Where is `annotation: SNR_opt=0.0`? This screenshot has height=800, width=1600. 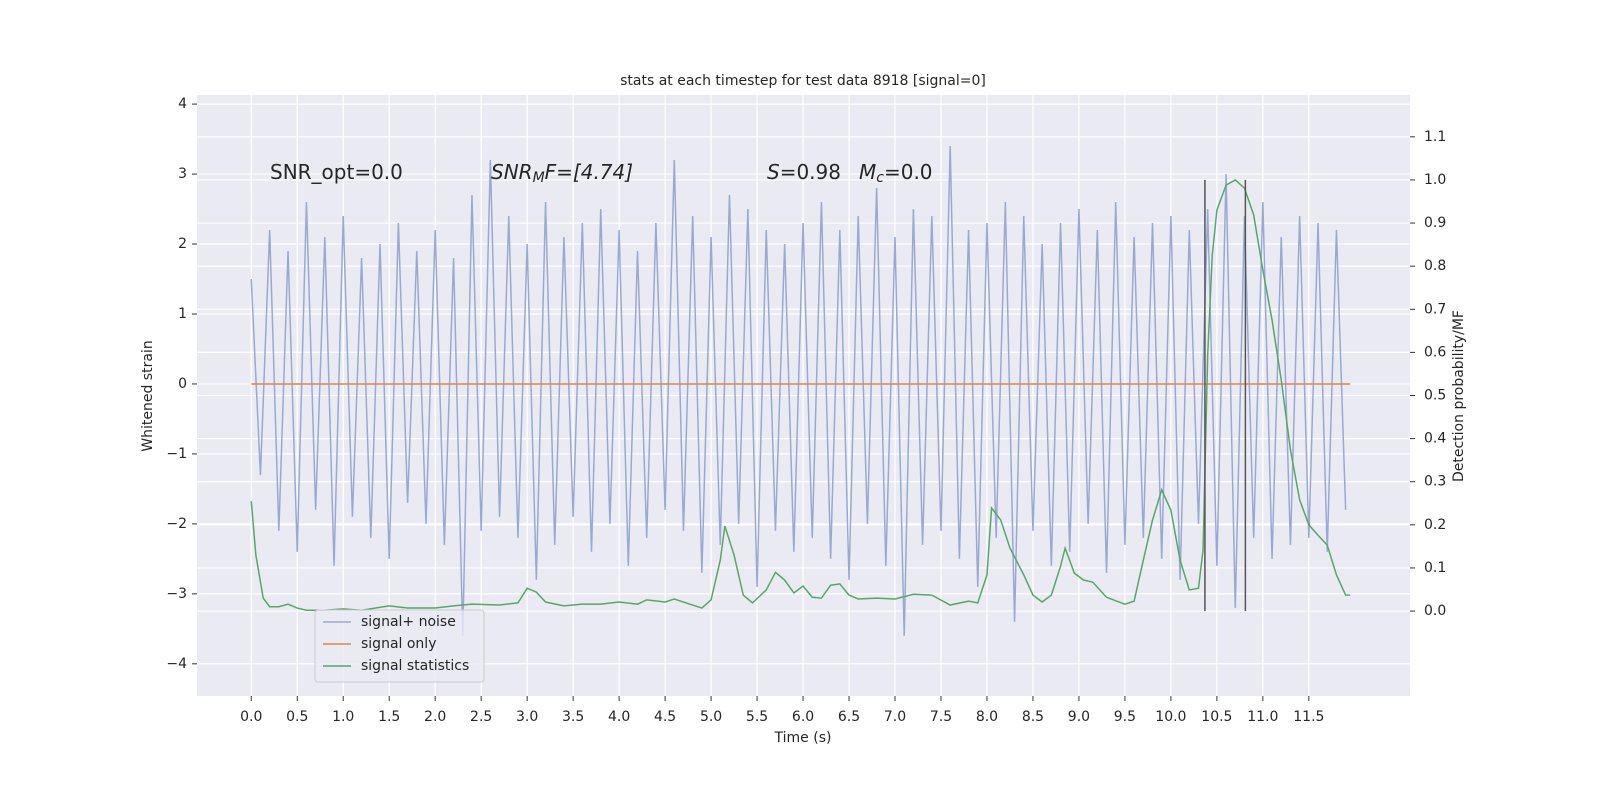
annotation: SNR_opt=0.0 is located at coordinates (336, 172).